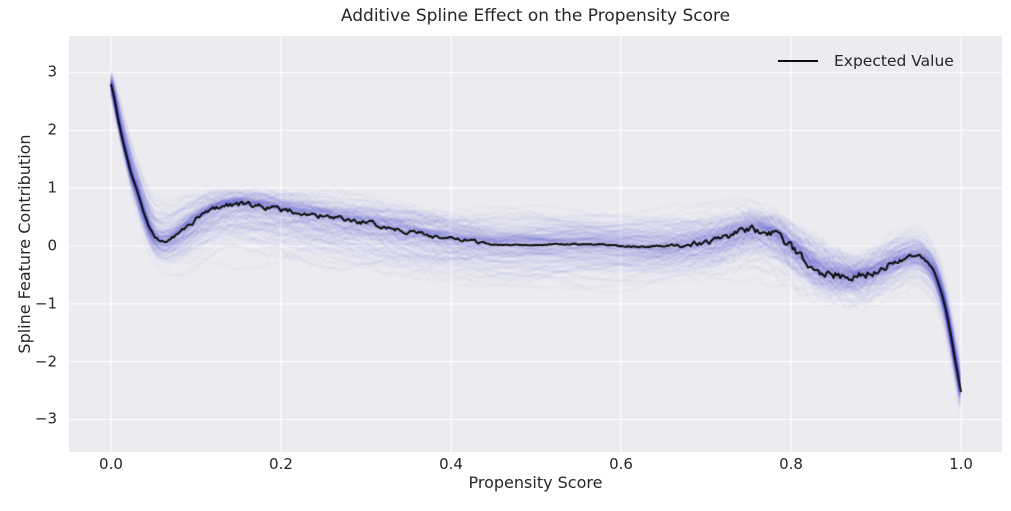 Image resolution: width=1011 pixels, height=511 pixels. I want to click on x-tick-label: 0.0, so click(111, 464).